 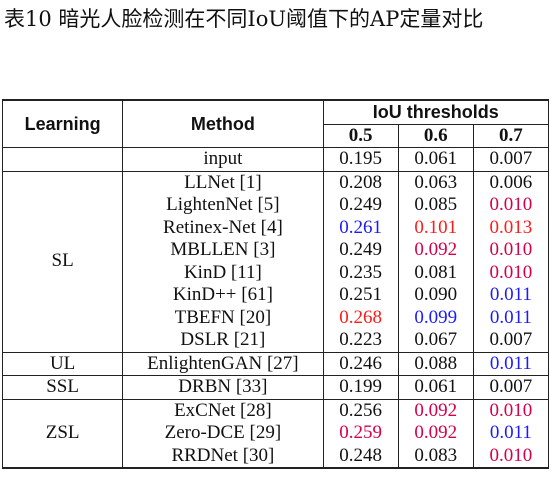 I want to click on method-name: MBLLEN [3], so click(x=223, y=250).